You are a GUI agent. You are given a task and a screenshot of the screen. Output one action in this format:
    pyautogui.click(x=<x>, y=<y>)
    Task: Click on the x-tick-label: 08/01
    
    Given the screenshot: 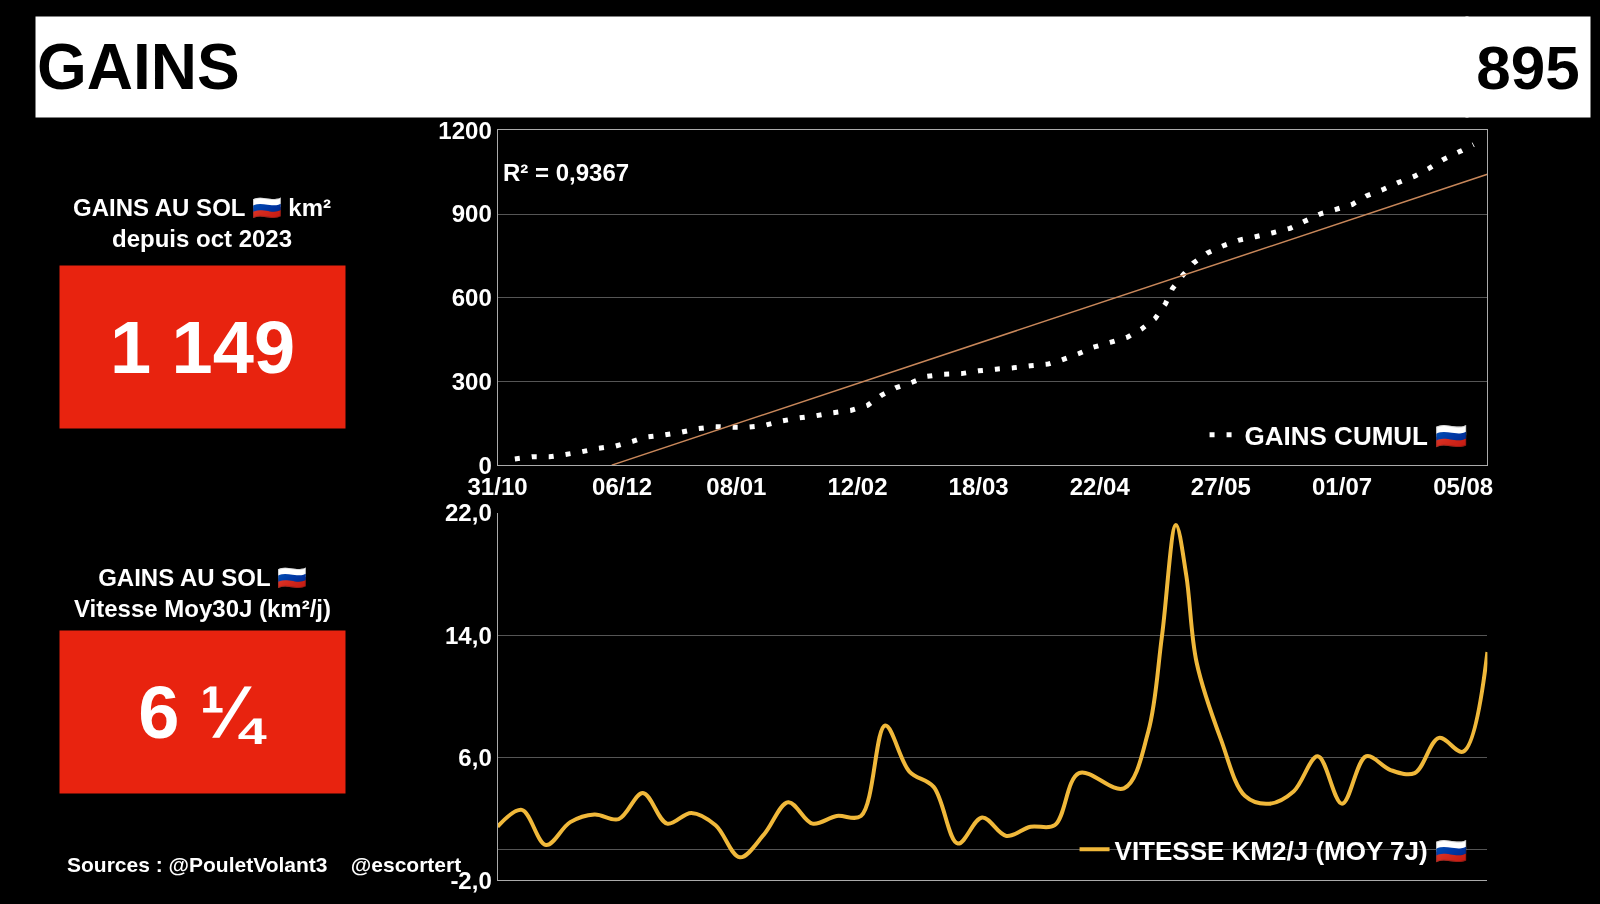 What is the action you would take?
    pyautogui.click(x=736, y=486)
    